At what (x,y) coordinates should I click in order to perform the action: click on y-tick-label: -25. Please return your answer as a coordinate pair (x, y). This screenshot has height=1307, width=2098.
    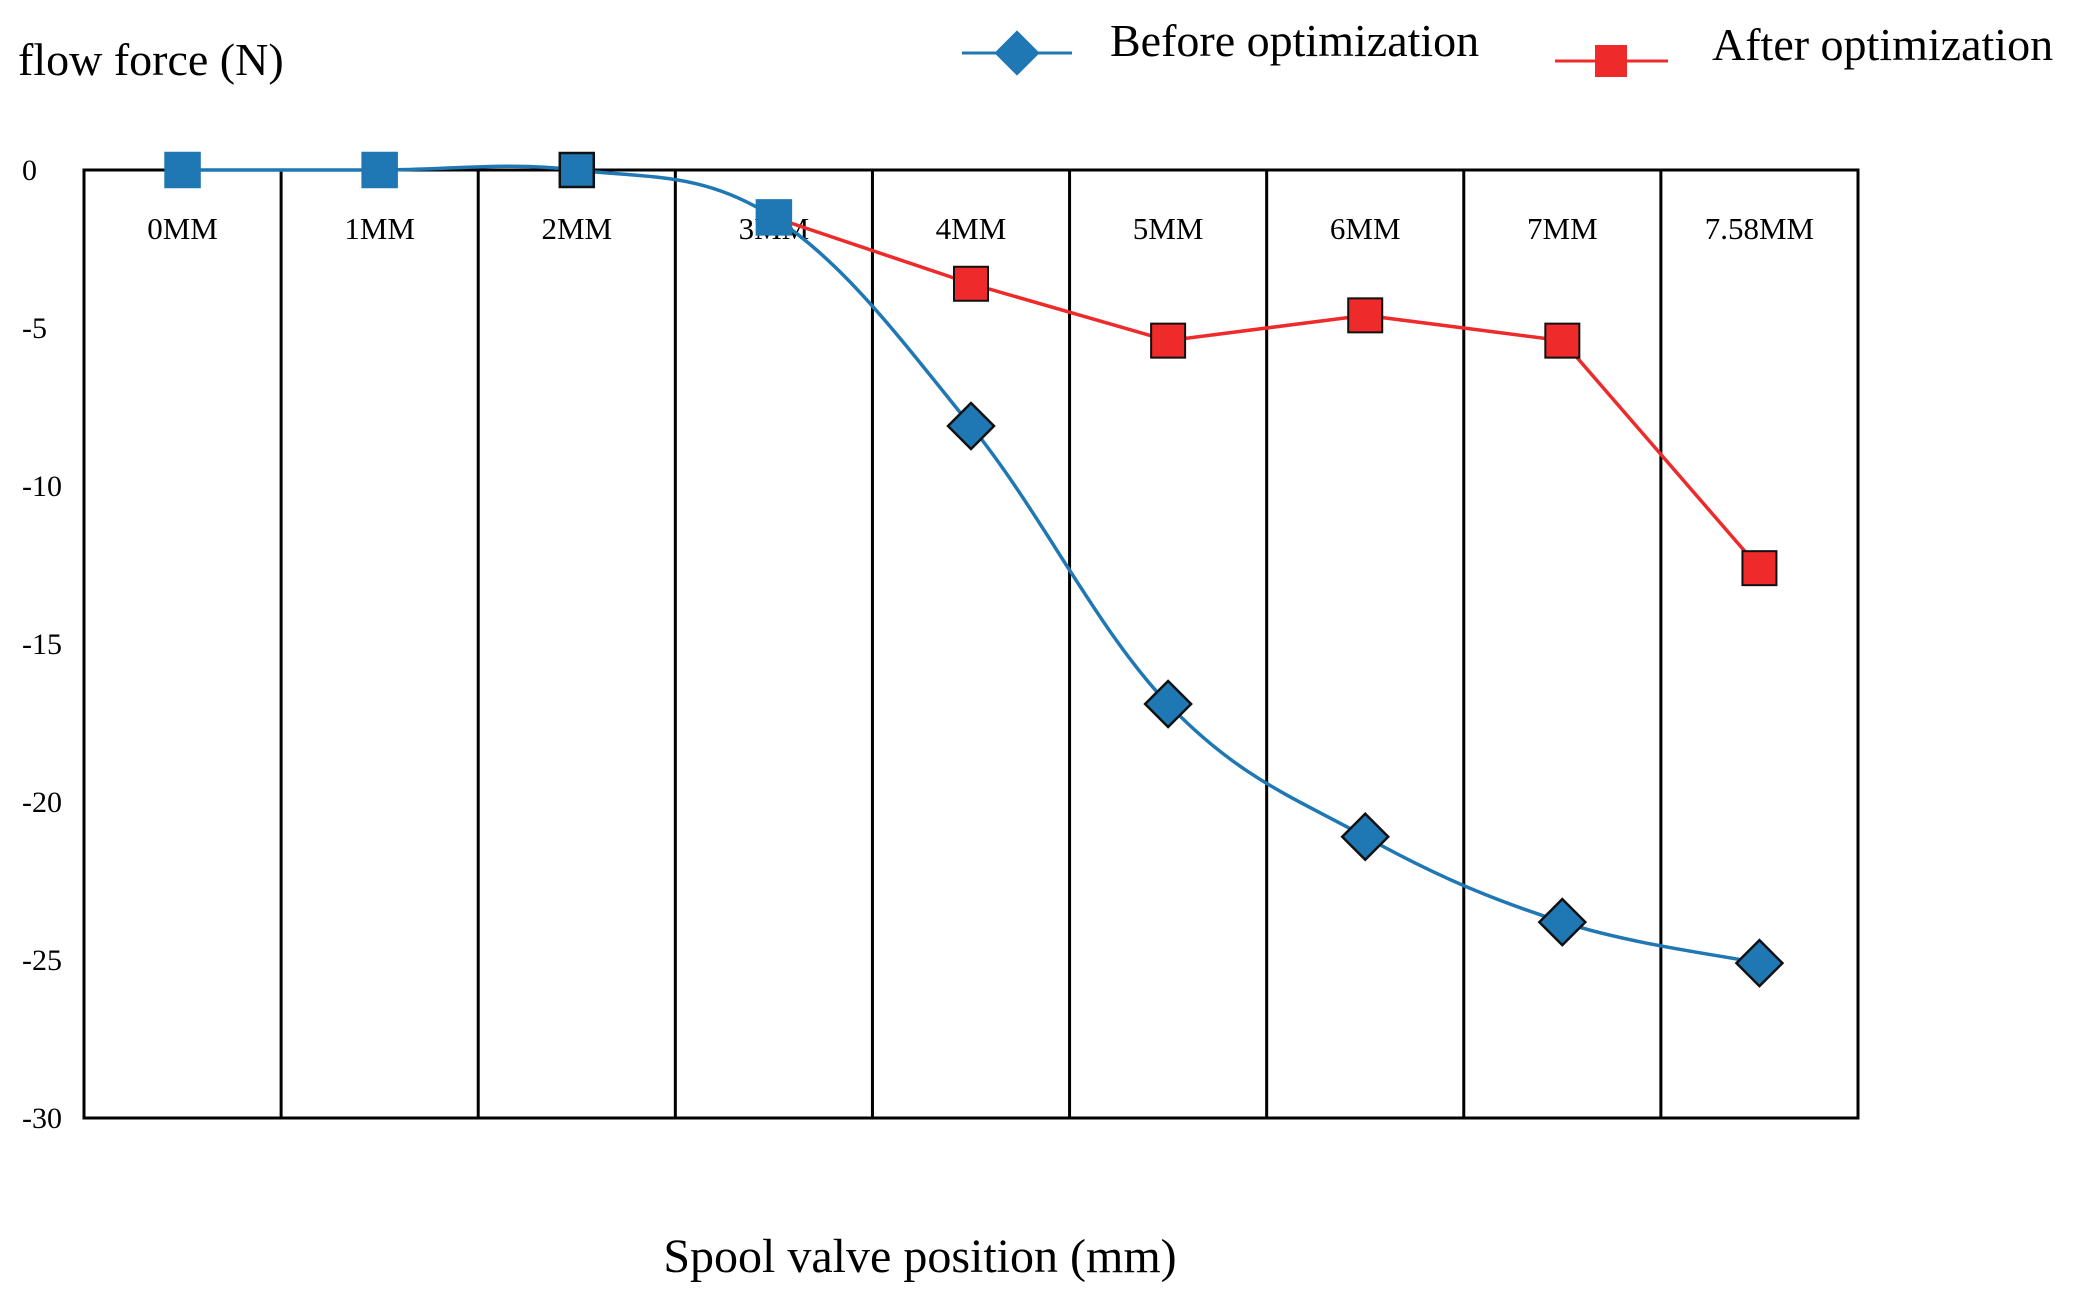
    Looking at the image, I should click on (42, 960).